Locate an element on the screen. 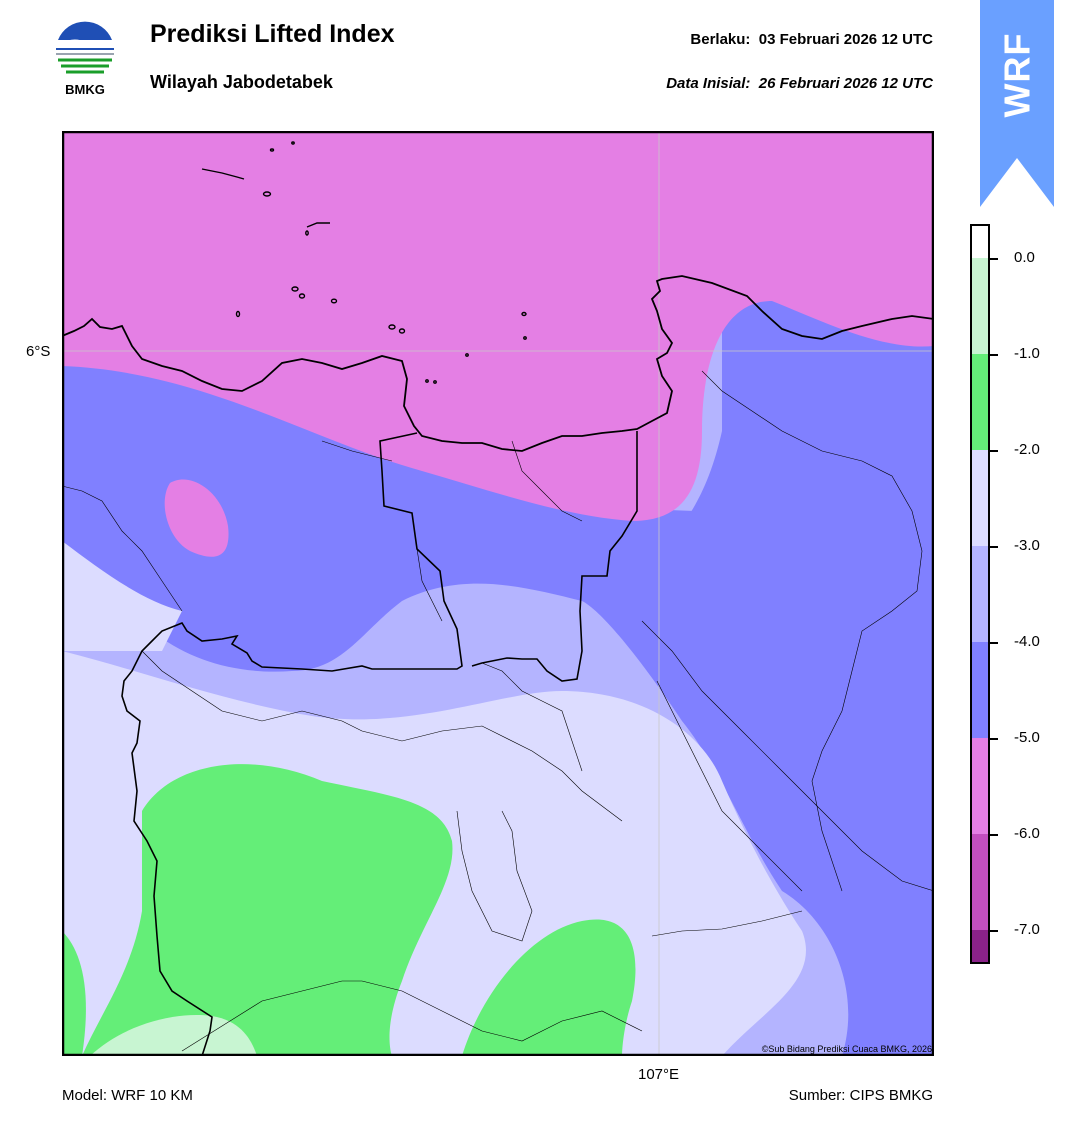 The height and width of the screenshot is (1128, 1068). page-subtitle: Wilayah Jabodetabek is located at coordinates (241, 82).